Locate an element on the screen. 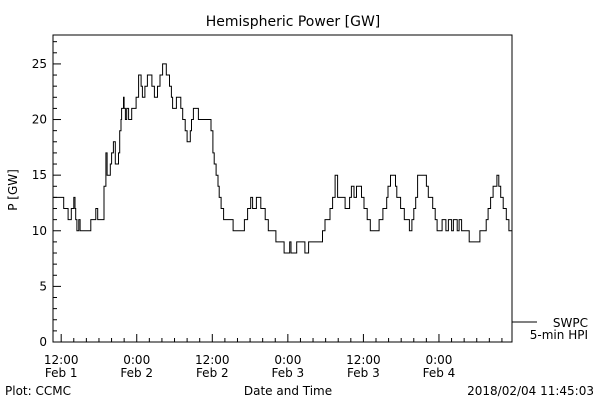 The width and height of the screenshot is (600, 400). x-tick-label-date: Feb 1 is located at coordinates (61, 373).